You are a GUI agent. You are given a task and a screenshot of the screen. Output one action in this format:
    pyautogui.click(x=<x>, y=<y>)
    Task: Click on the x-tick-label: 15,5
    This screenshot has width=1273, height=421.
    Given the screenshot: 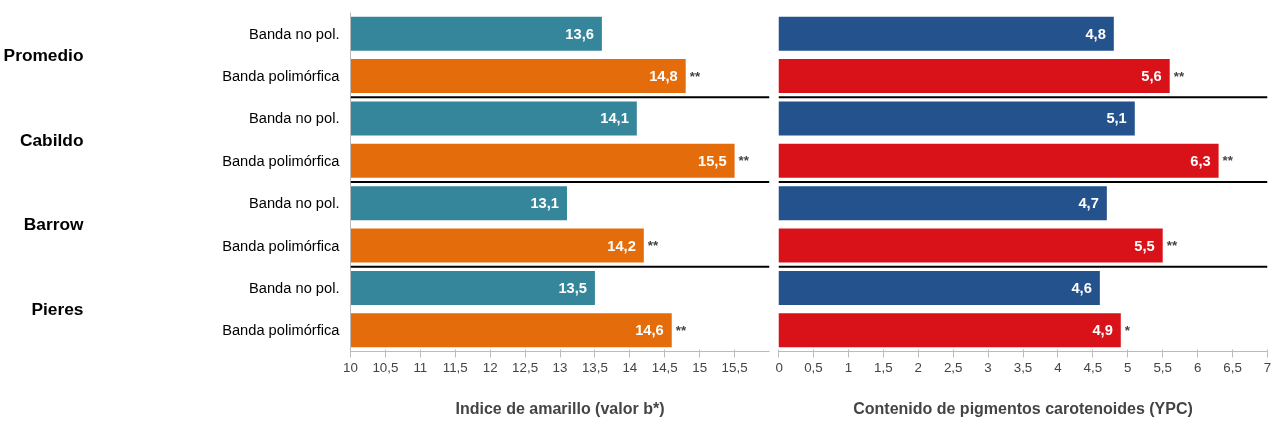 What is the action you would take?
    pyautogui.click(x=734, y=367)
    